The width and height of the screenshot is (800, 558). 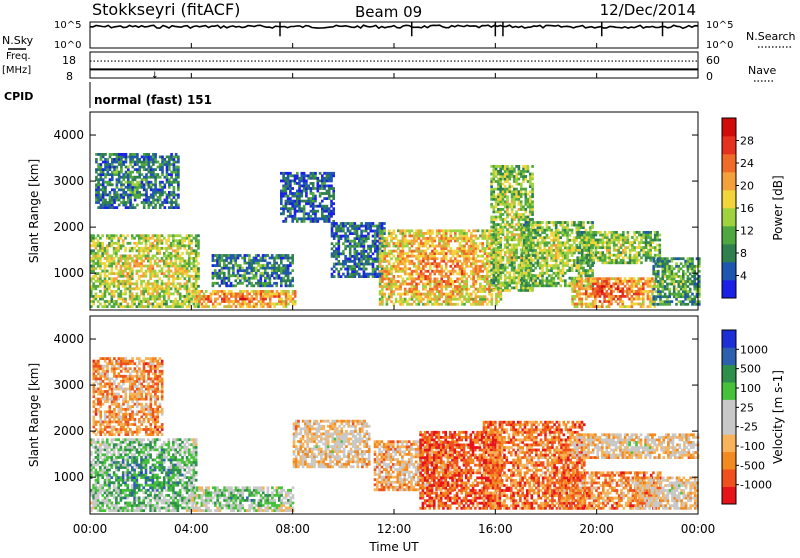 I want to click on freq-label-line2: [MHz], so click(x=16, y=70).